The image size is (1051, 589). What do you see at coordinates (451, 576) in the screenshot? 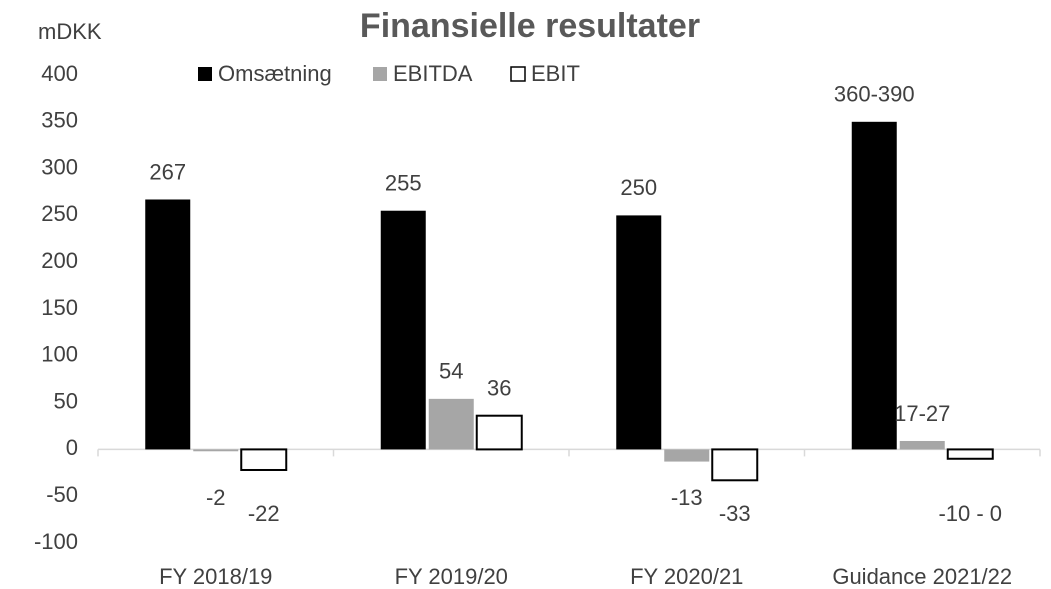
I see `x-tick-label: FY 2019/20` at bounding box center [451, 576].